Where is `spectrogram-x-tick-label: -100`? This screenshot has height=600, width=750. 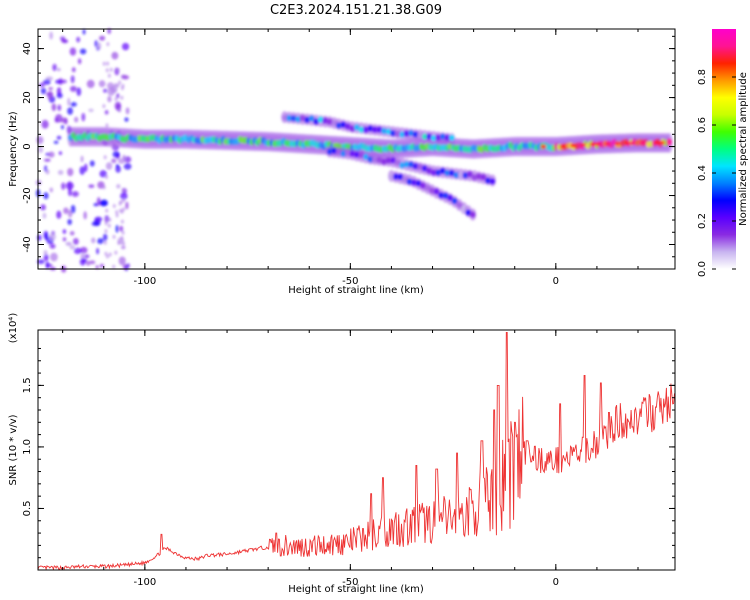 spectrogram-x-tick-label: -100 is located at coordinates (145, 281).